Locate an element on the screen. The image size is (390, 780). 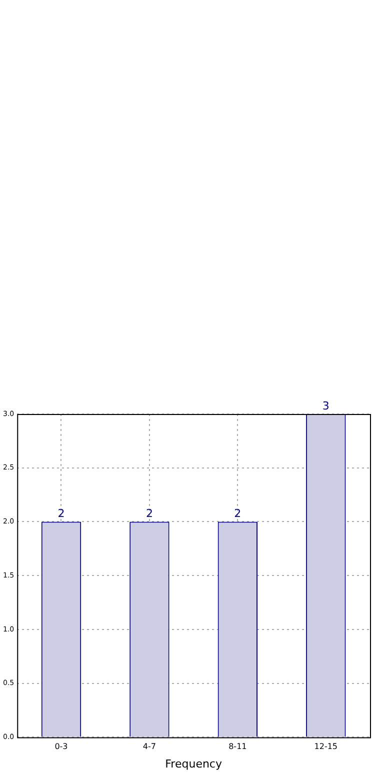
x-tick-label: 4-7 is located at coordinates (149, 747).